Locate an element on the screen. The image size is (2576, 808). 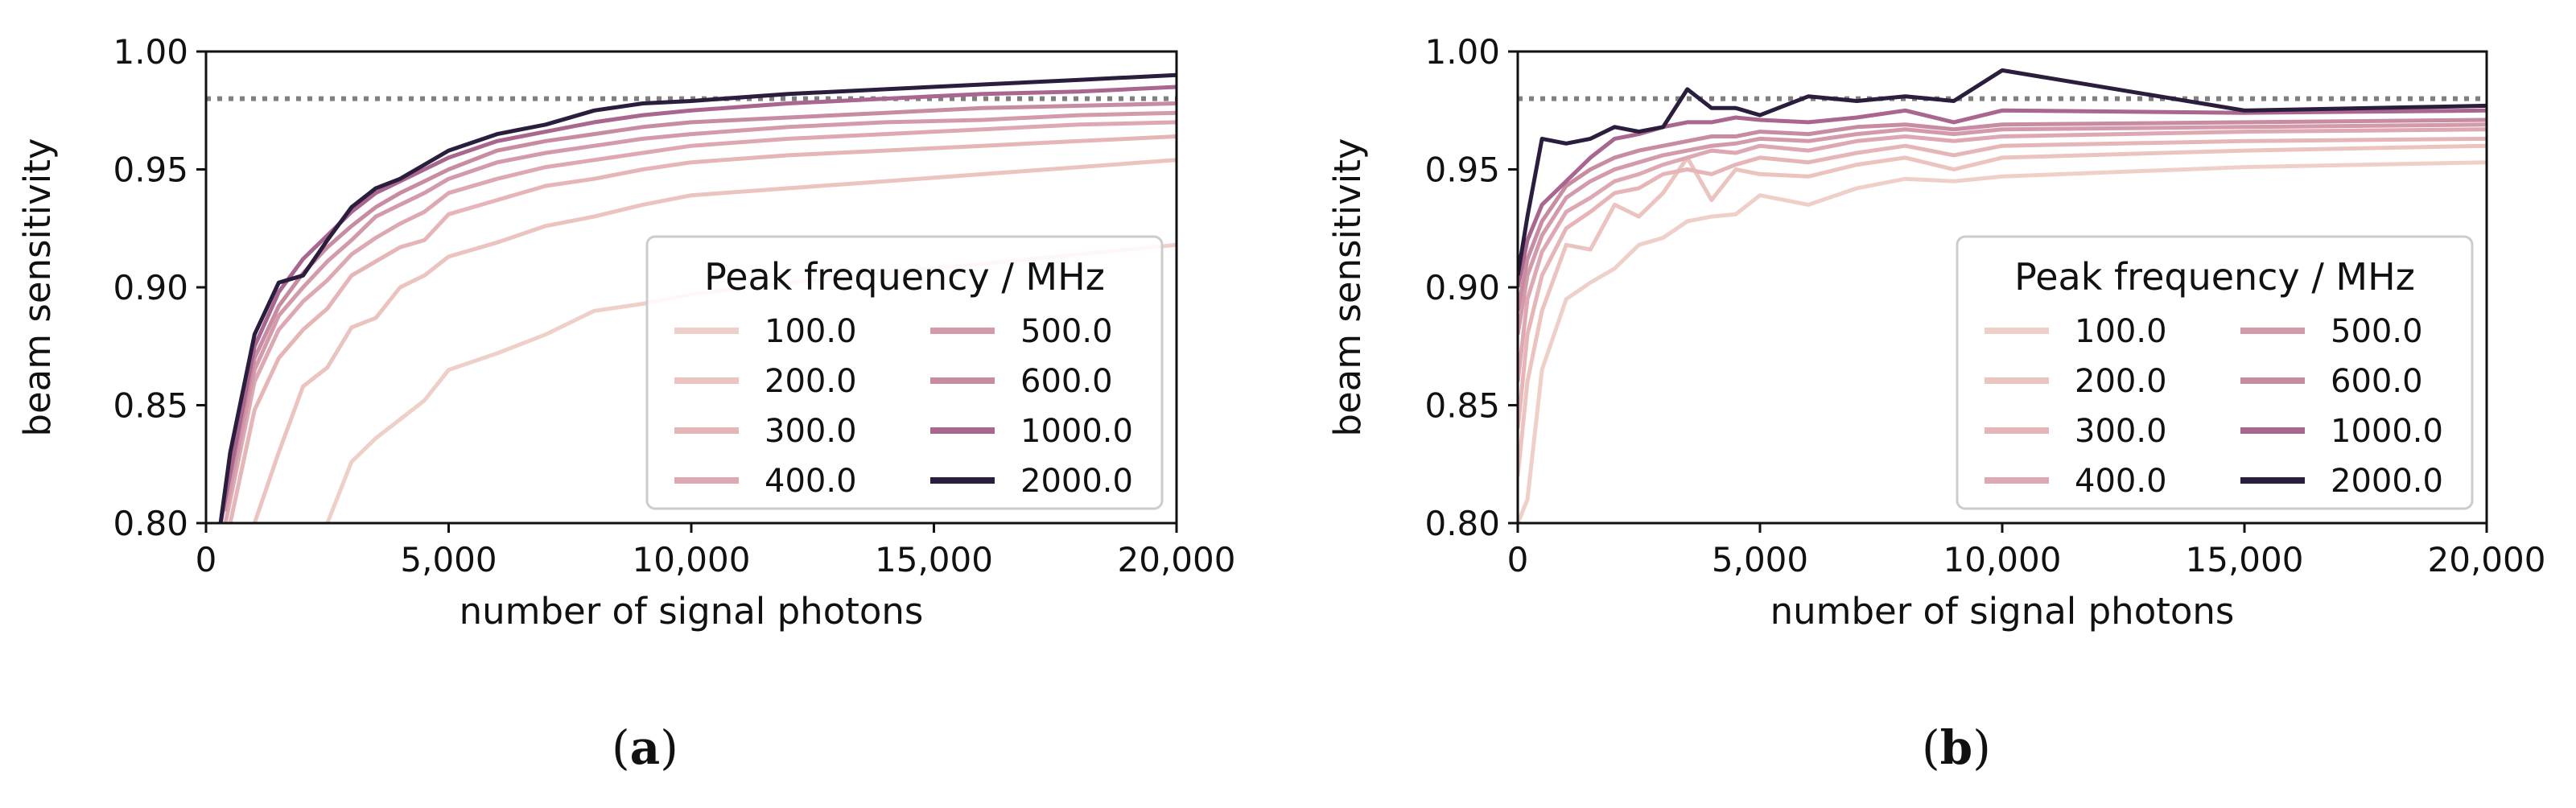
caption-a-letter: a is located at coordinates (645, 747).